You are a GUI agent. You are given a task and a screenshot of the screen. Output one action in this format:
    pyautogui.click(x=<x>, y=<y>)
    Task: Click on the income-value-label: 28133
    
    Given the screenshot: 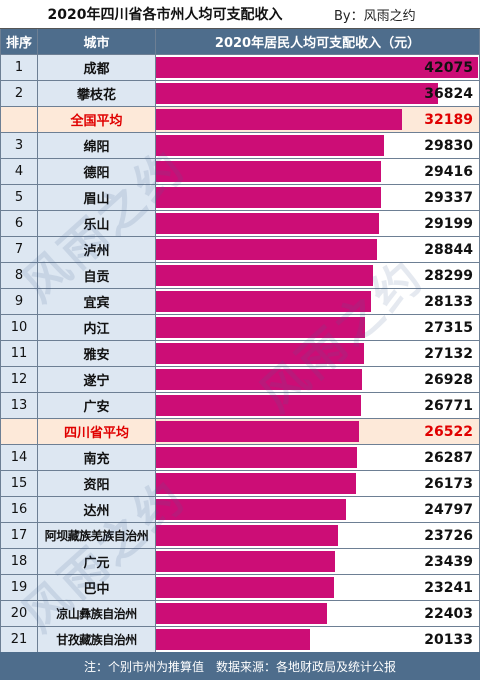 What is the action you would take?
    pyautogui.click(x=448, y=302)
    